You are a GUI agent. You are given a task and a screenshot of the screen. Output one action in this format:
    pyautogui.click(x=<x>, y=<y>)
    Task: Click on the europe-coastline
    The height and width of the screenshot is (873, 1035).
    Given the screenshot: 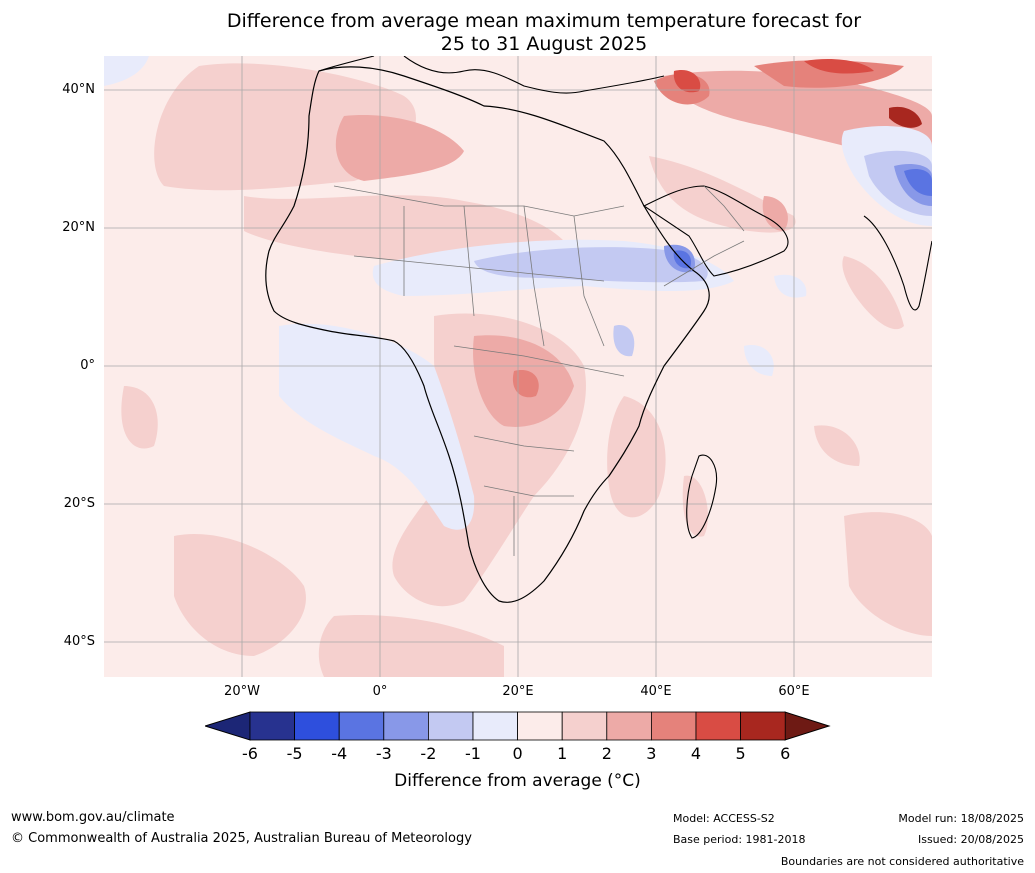 What is the action you would take?
    pyautogui.click(x=491, y=75)
    